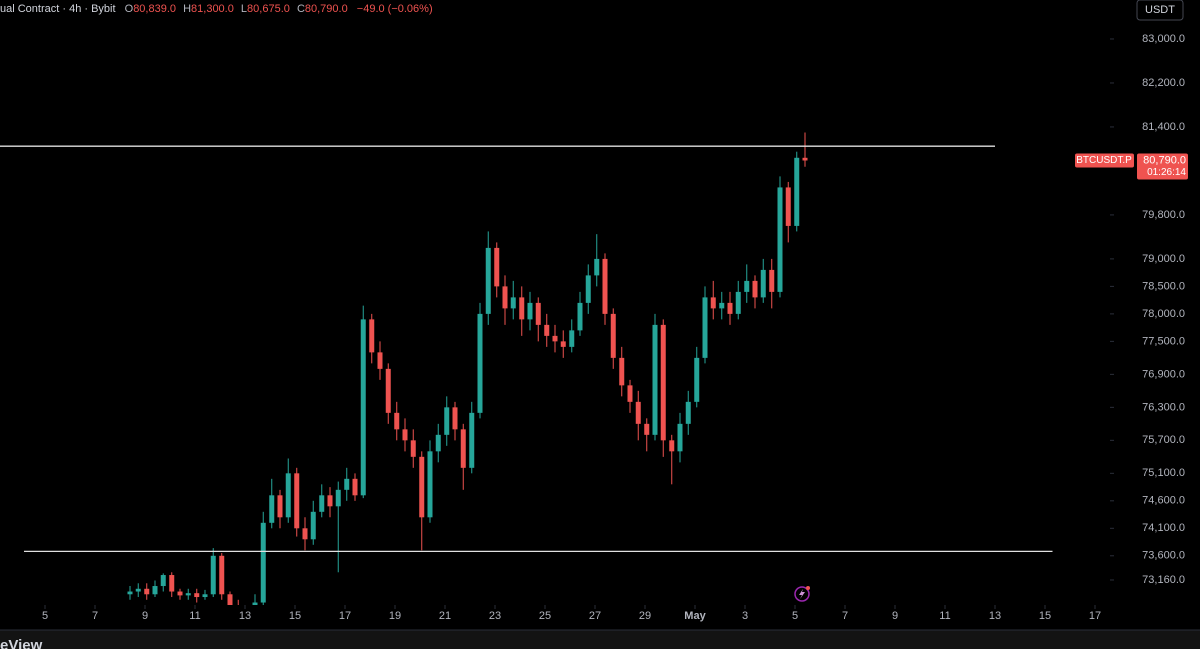 The height and width of the screenshot is (649, 1200). I want to click on change: −49.0 (−0.06%), so click(395, 9).